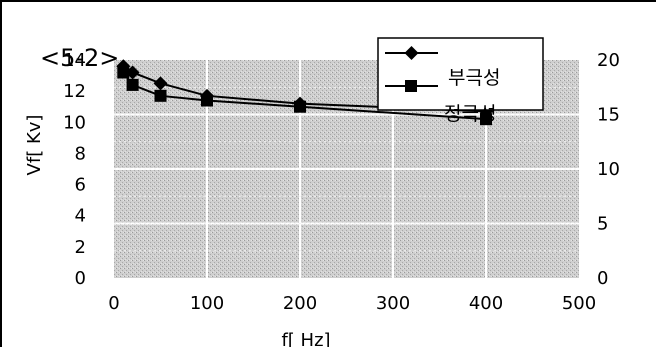  Describe the element at coordinates (74, 91) in the screenshot. I see `y-tick-label: 12` at that location.